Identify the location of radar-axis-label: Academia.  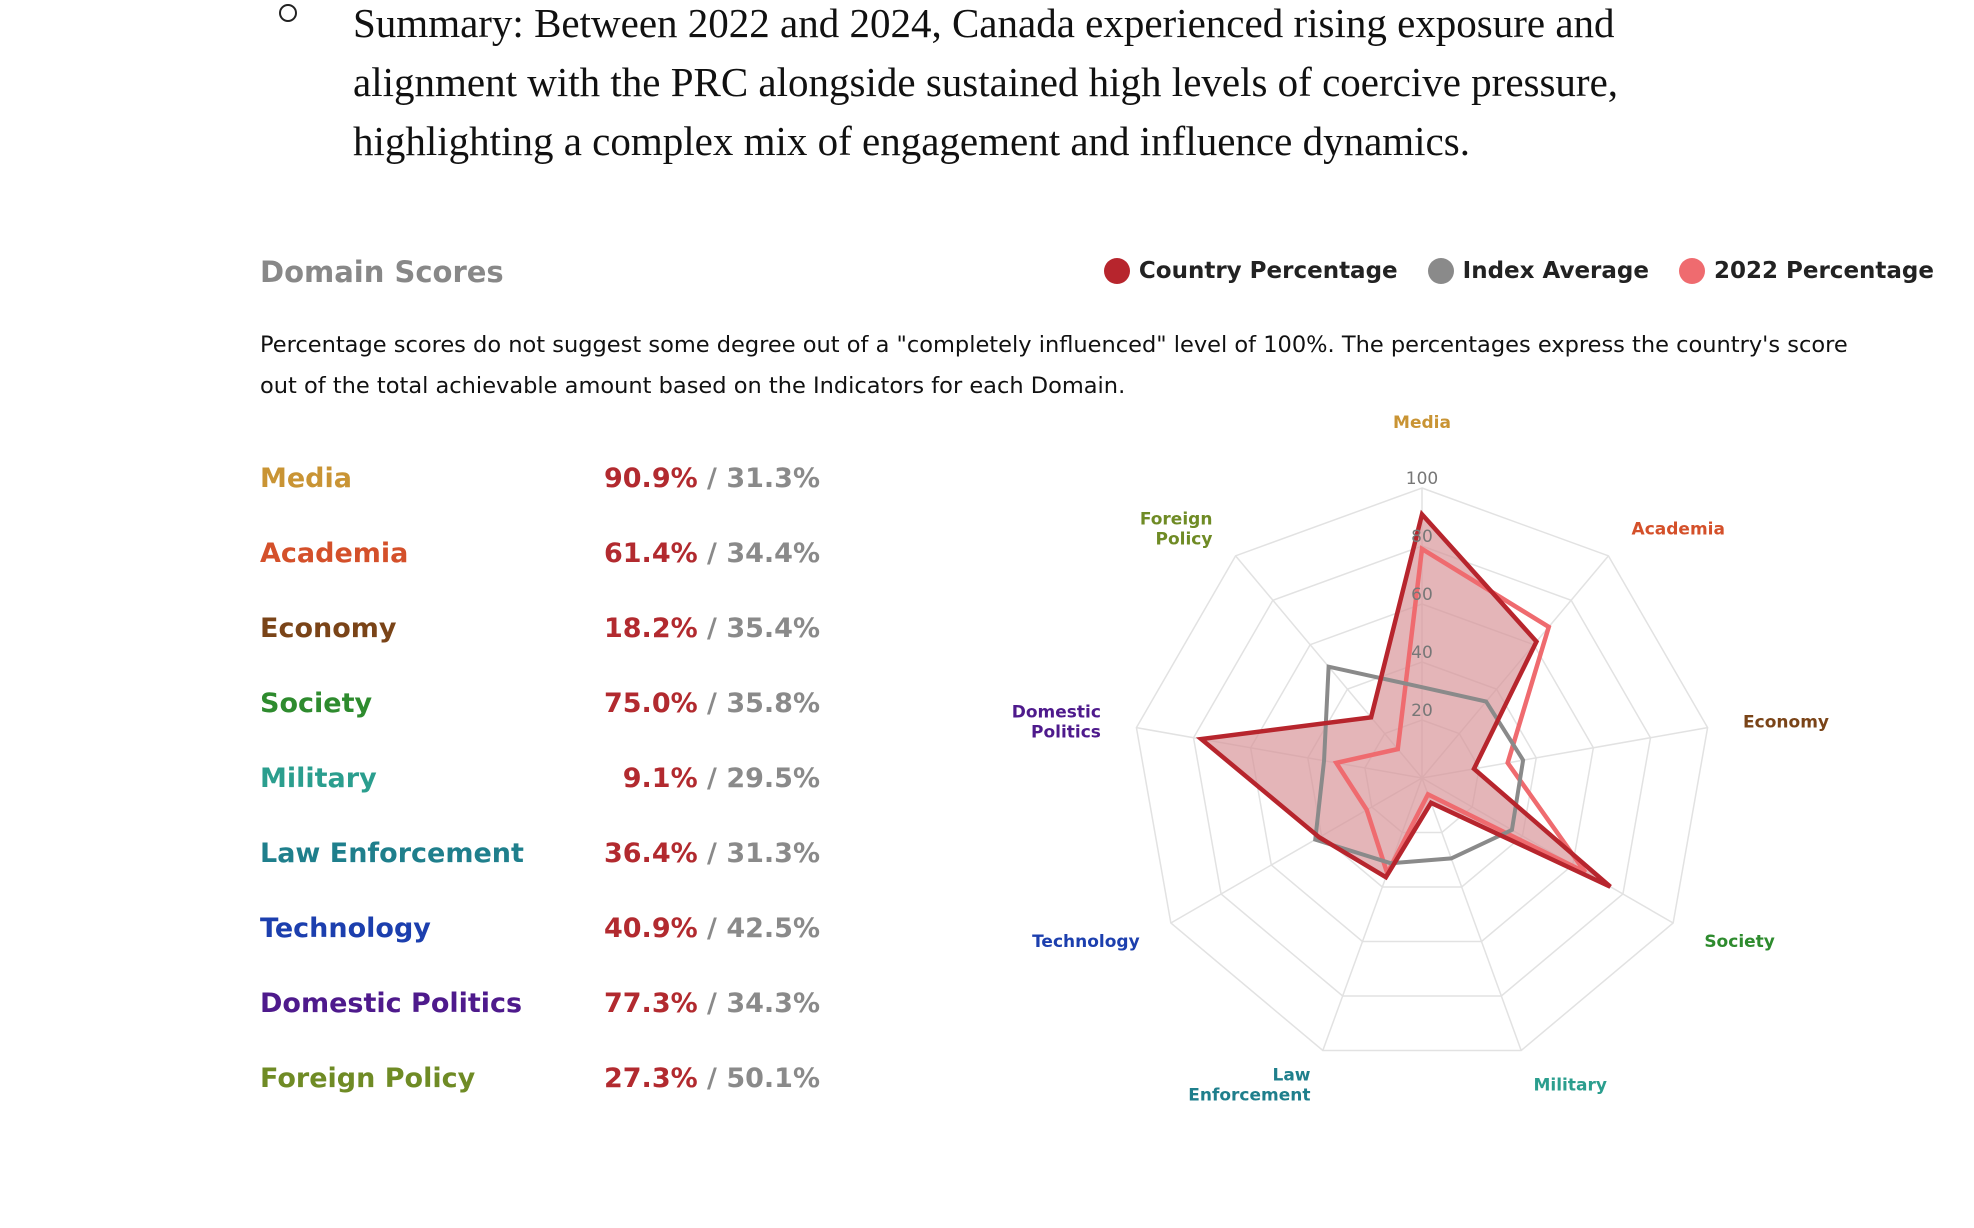
(1678, 529).